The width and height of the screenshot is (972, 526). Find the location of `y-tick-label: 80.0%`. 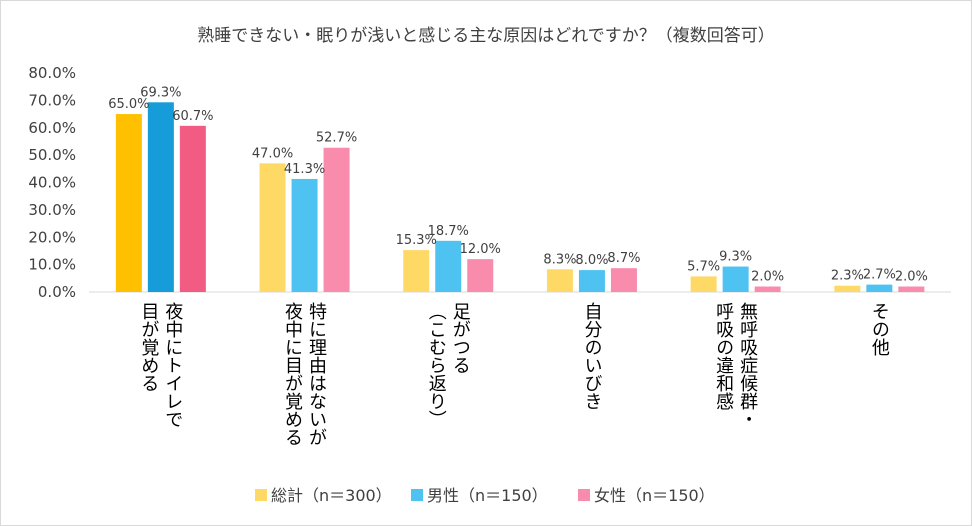

y-tick-label: 80.0% is located at coordinates (52, 73).